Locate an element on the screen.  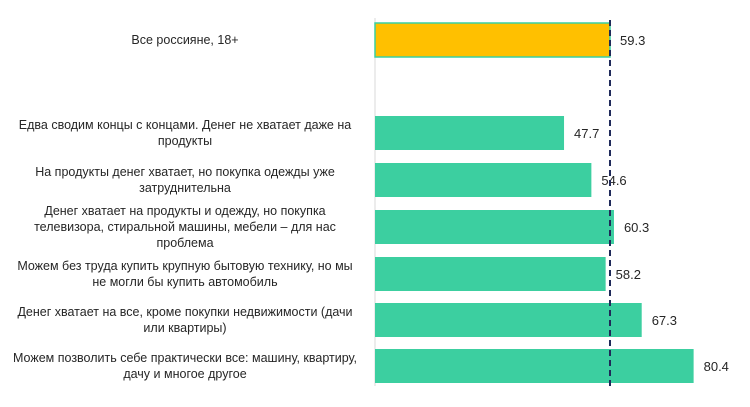
value-label: 80.4 is located at coordinates (716, 366).